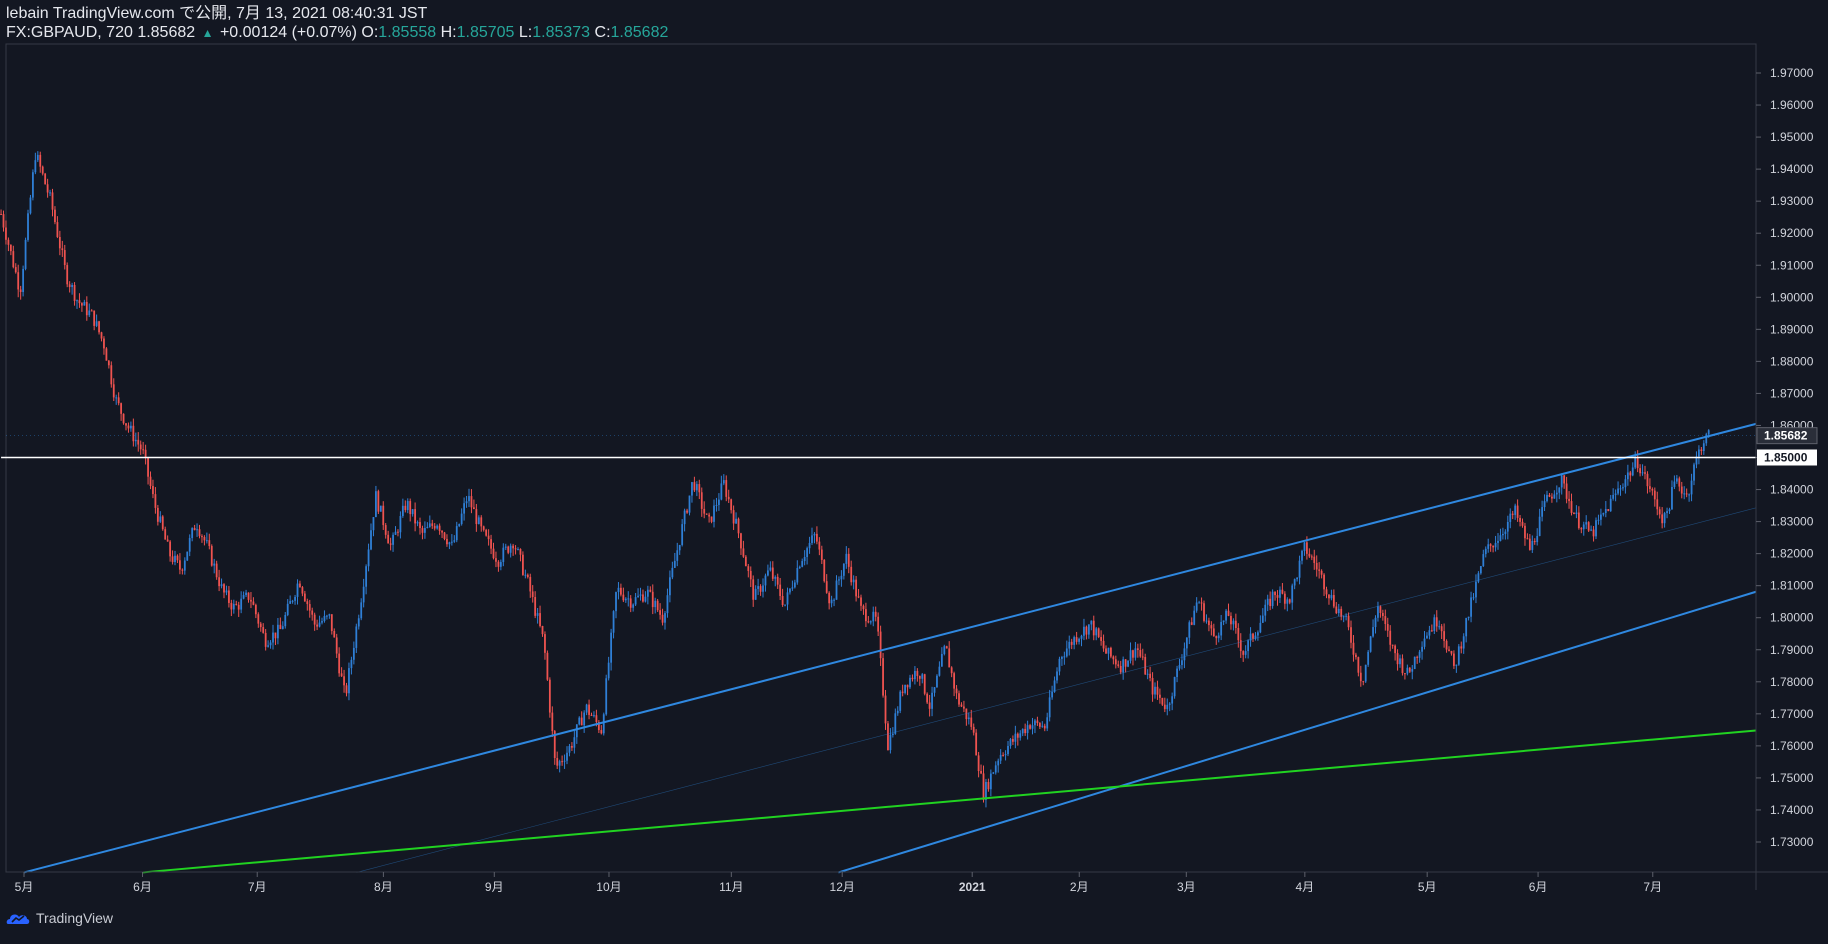  I want to click on footer-brand: TradingView, so click(59, 918).